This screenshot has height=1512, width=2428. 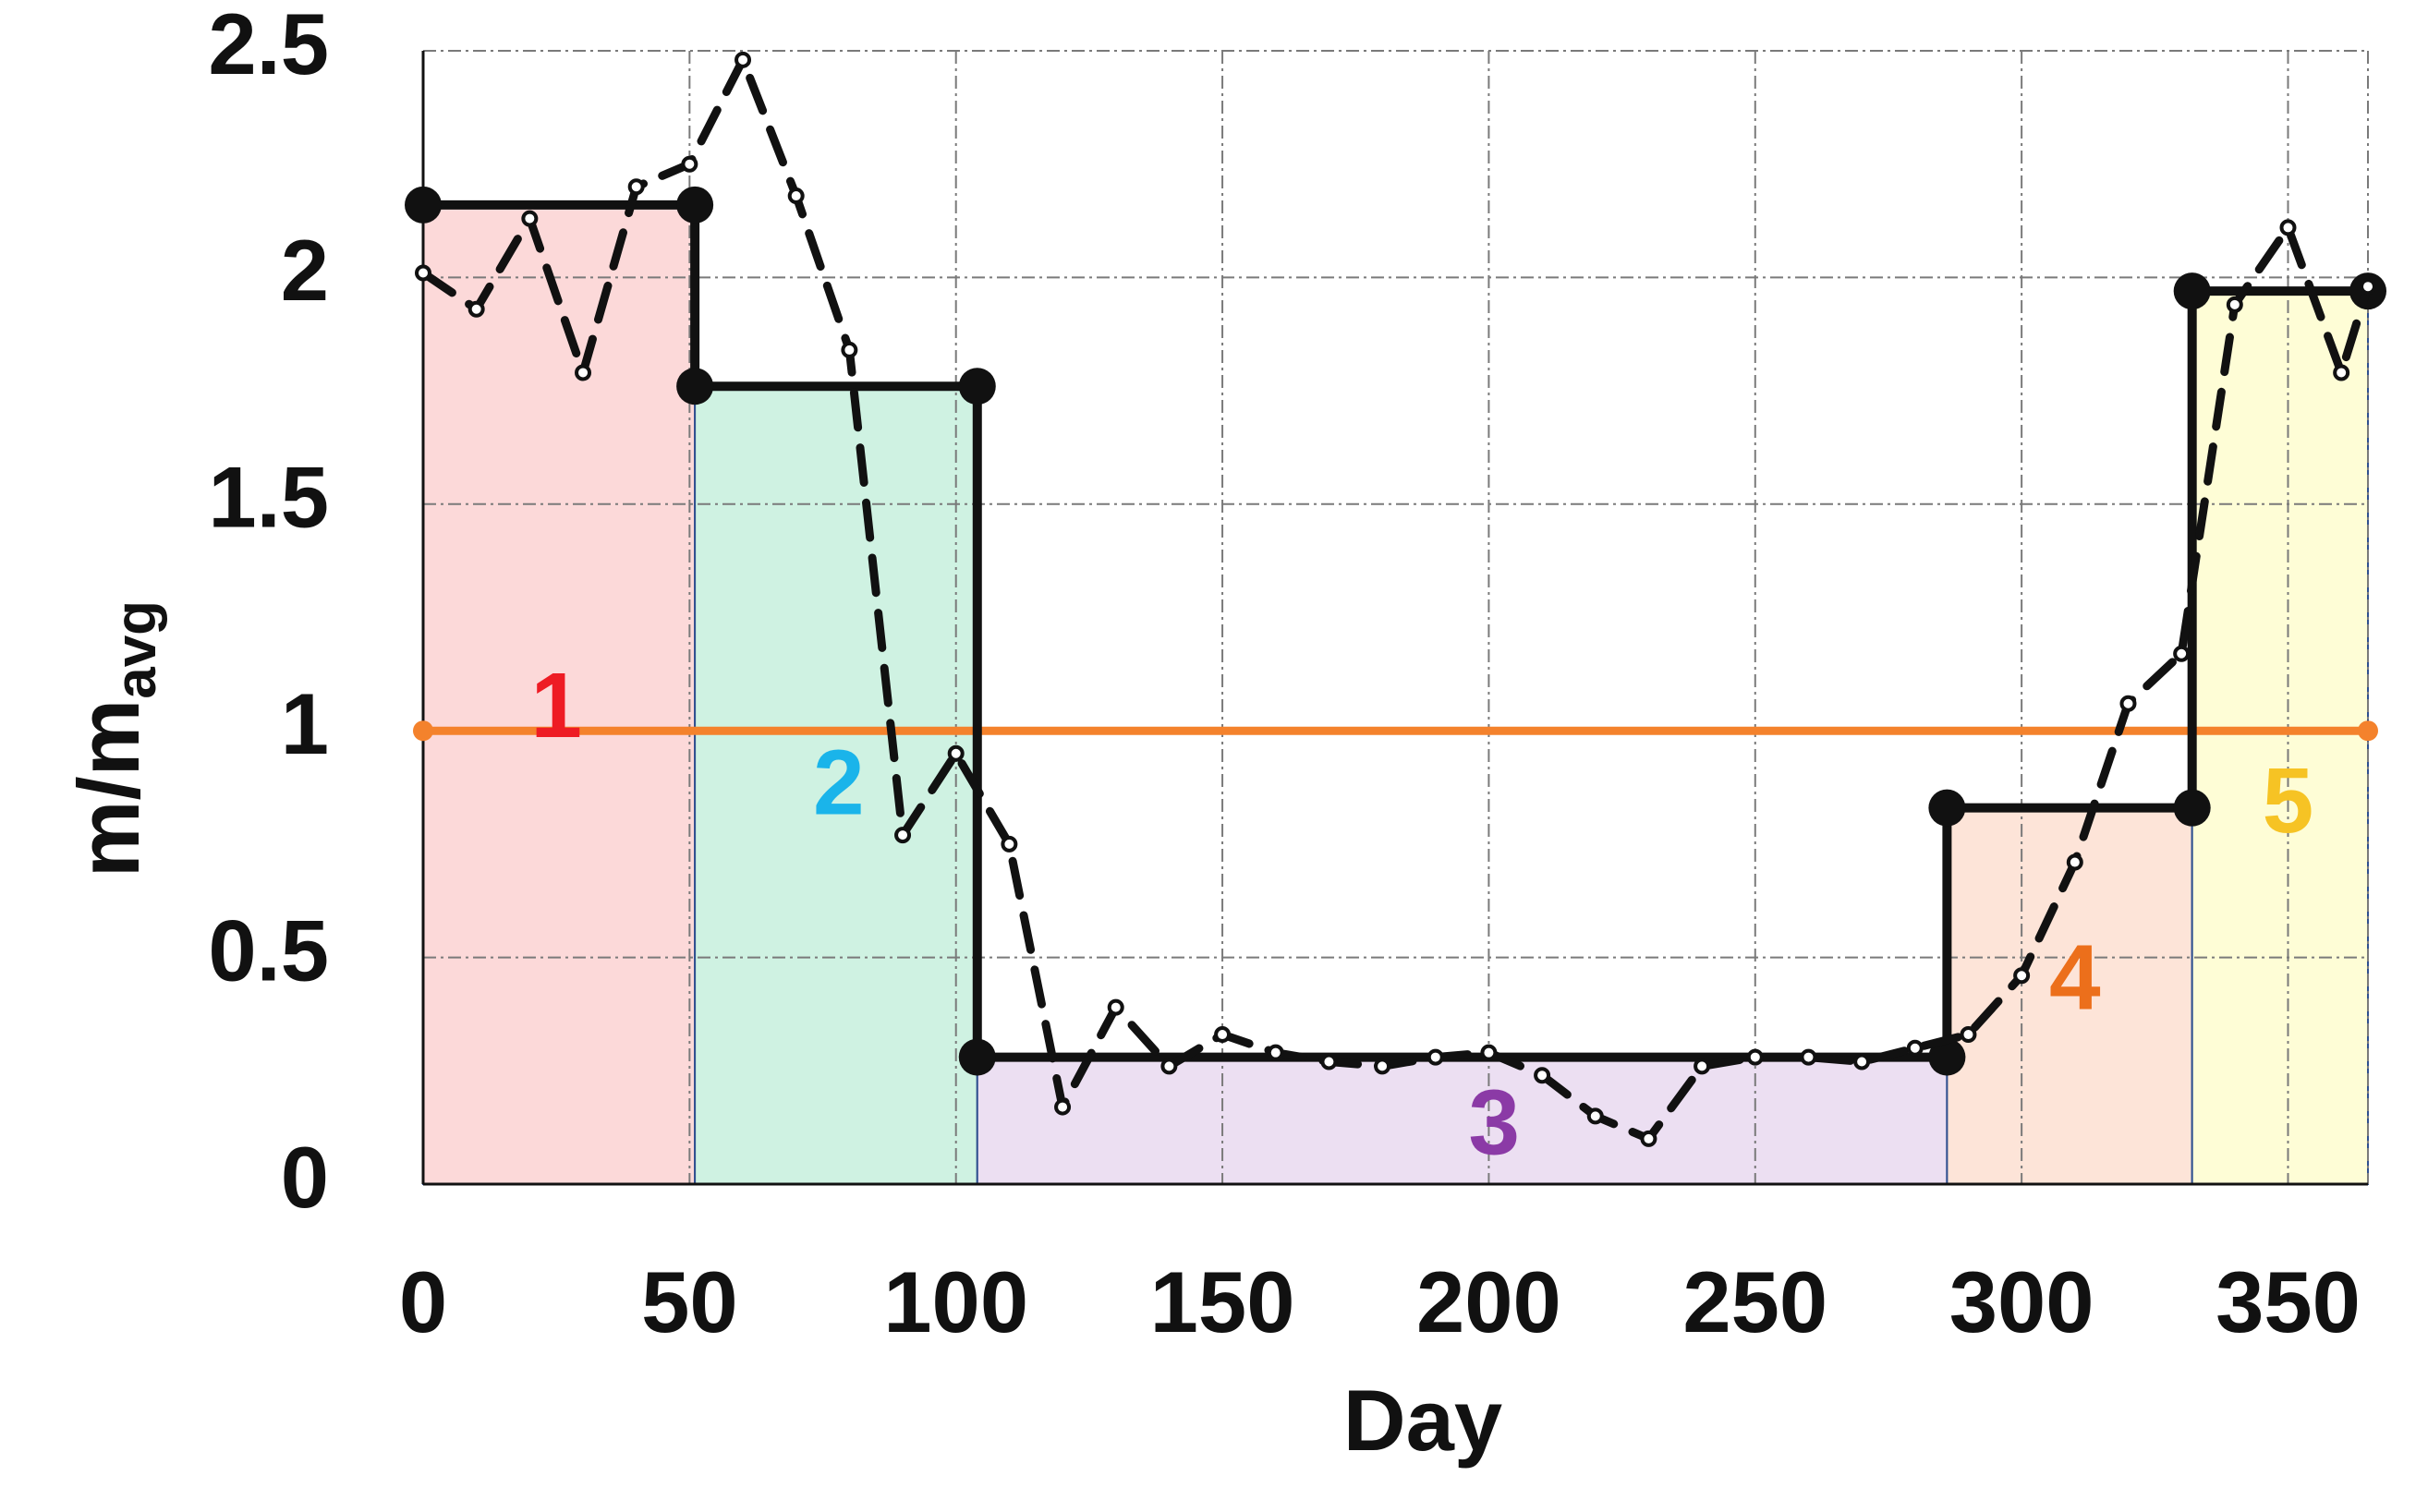 What do you see at coordinates (423, 1301) in the screenshot?
I see `x-tick-label: 0` at bounding box center [423, 1301].